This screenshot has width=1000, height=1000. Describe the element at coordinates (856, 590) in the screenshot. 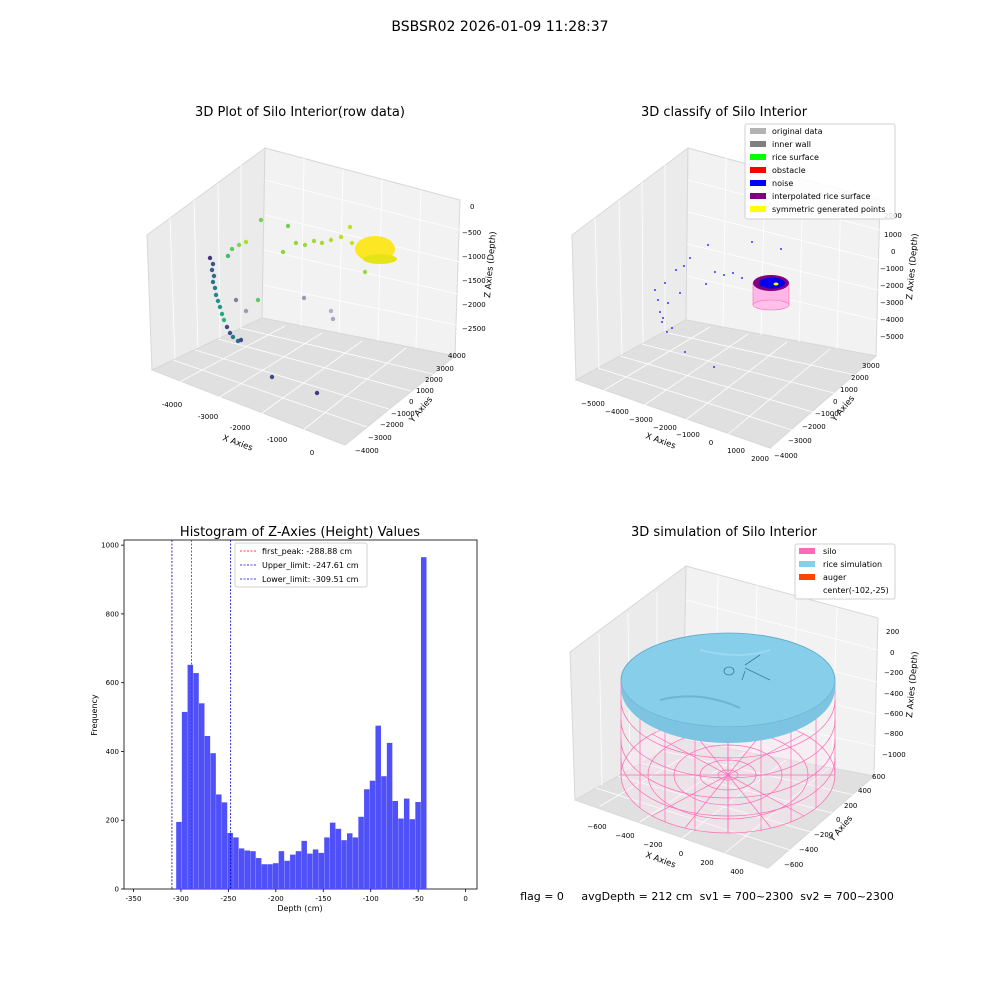

I see `legend-label: center(-102,-25)` at that location.